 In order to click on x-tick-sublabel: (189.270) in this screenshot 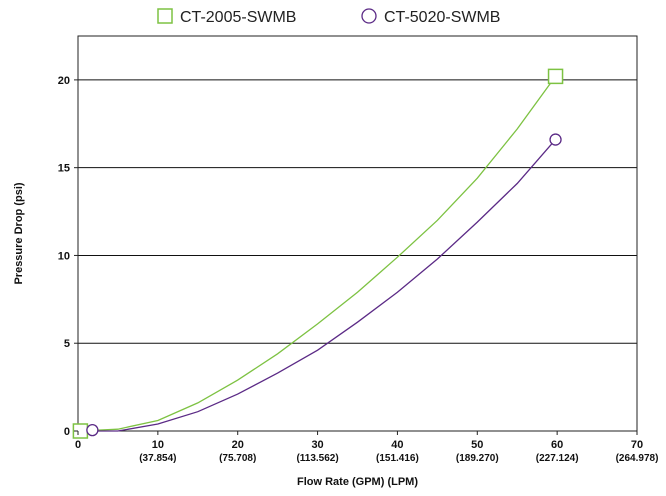, I will do `click(477, 458)`.